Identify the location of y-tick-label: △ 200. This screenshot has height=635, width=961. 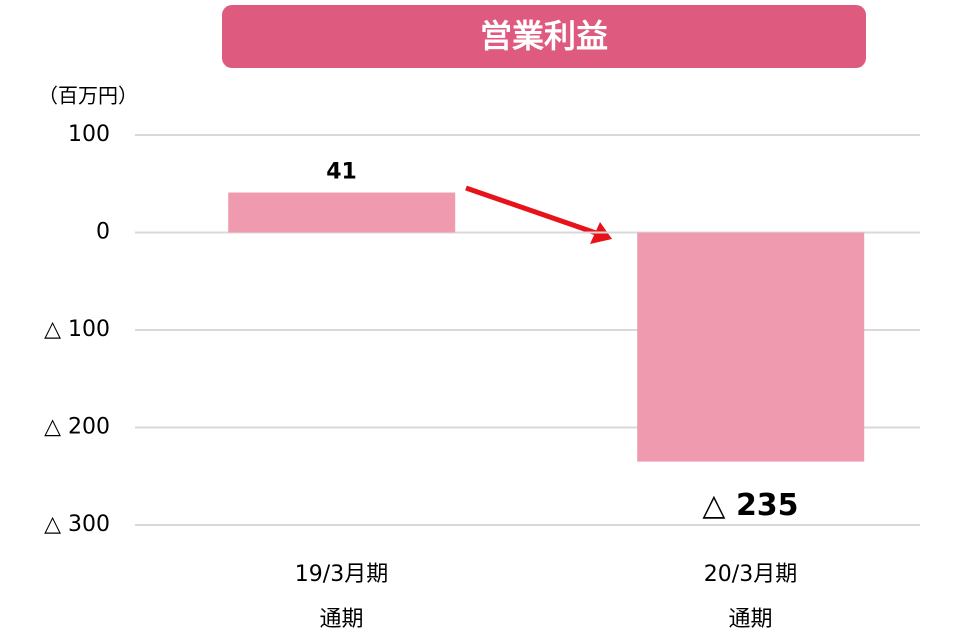
(77, 427).